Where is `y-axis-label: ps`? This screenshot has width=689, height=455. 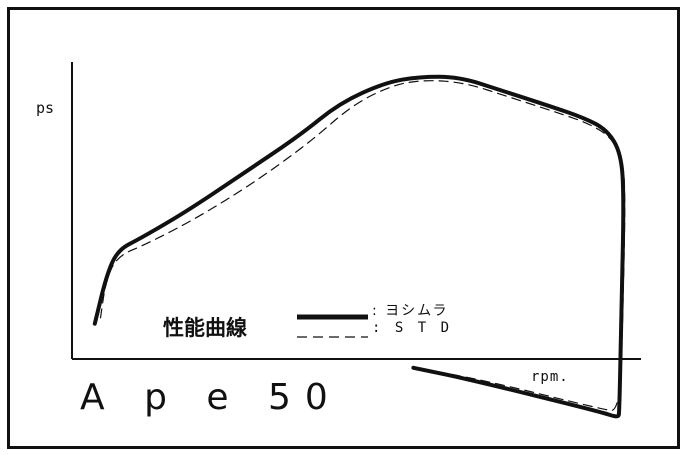 y-axis-label: ps is located at coordinates (45, 108).